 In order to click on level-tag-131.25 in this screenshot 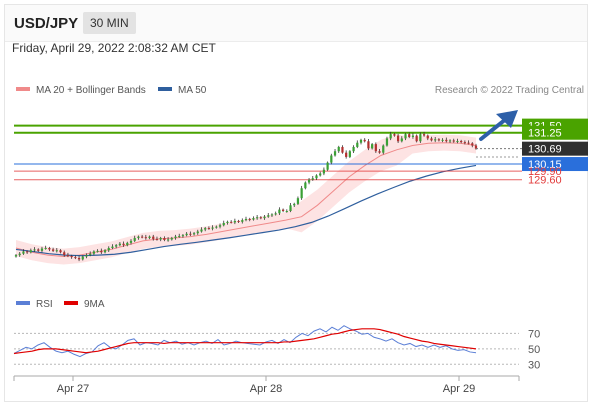, I will do `click(555, 132)`.